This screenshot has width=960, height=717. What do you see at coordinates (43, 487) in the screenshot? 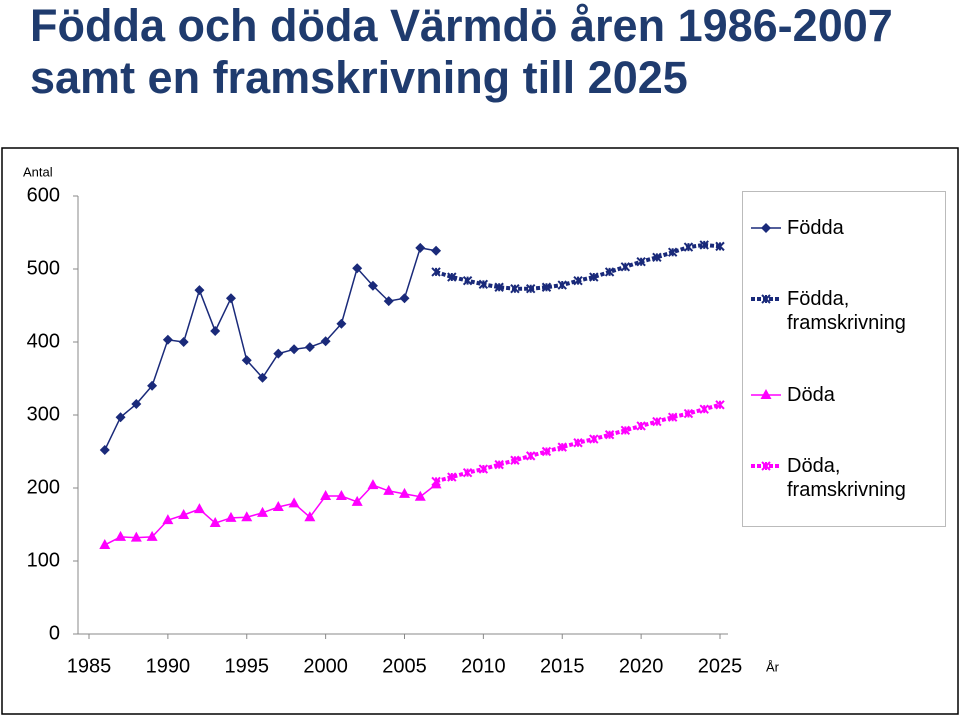
I see `y-tick-label: 200` at bounding box center [43, 487].